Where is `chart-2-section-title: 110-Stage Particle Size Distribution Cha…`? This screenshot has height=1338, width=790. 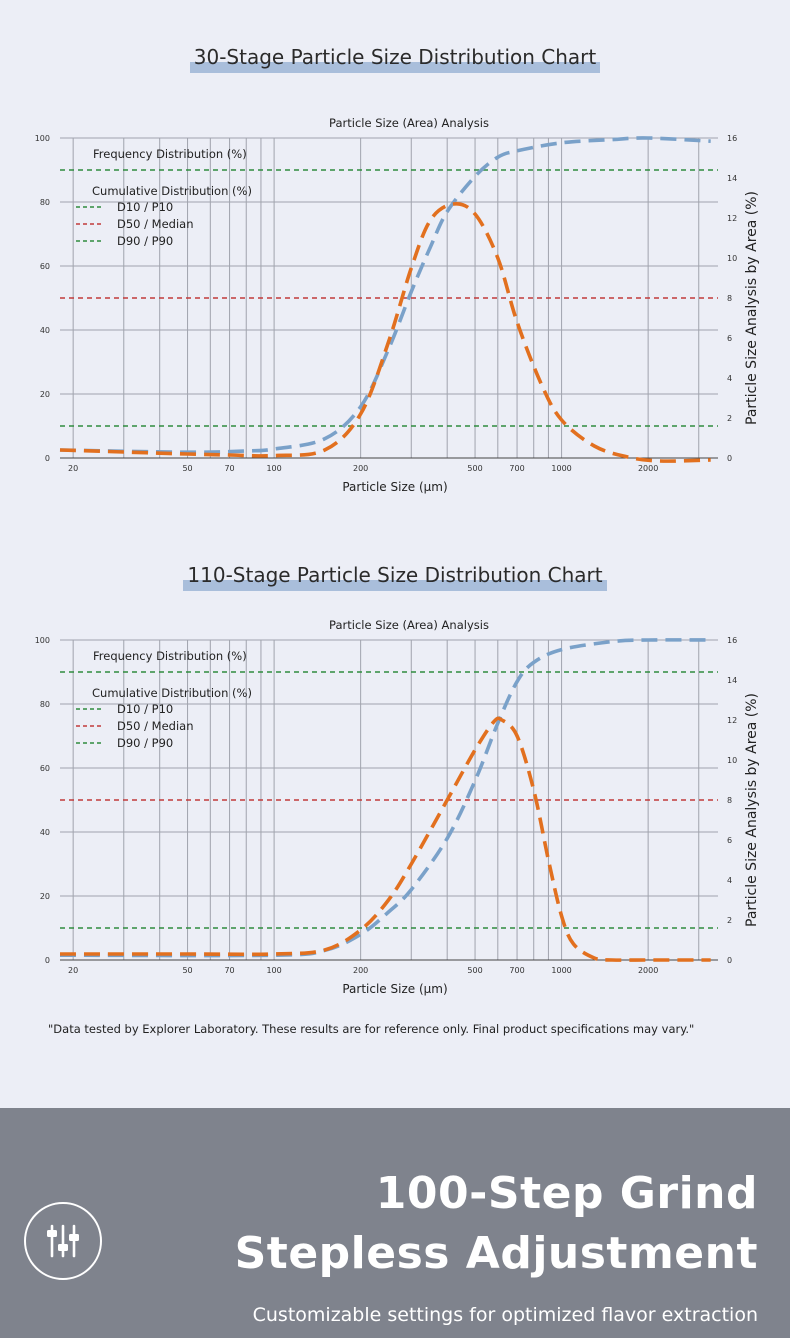 chart-2-section-title: 110-Stage Particle Size Distribution Cha… is located at coordinates (395, 577).